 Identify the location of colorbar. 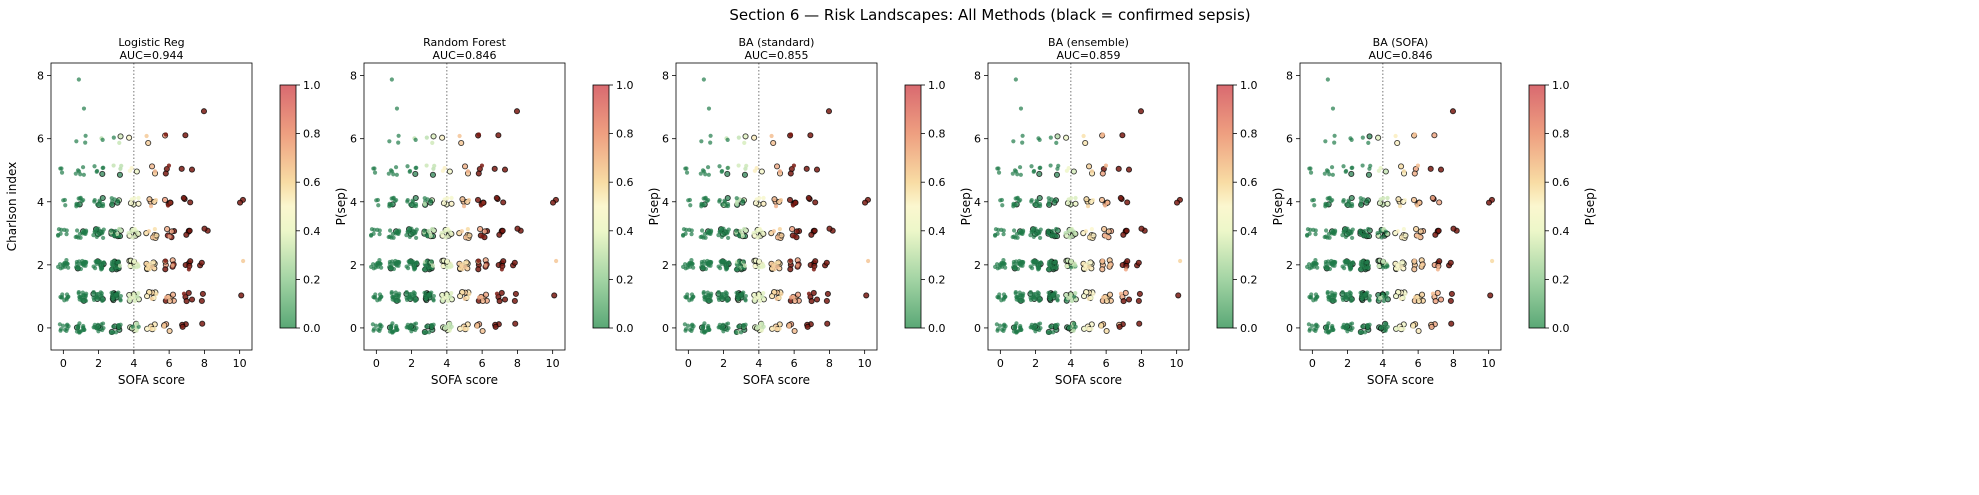
(1537, 206).